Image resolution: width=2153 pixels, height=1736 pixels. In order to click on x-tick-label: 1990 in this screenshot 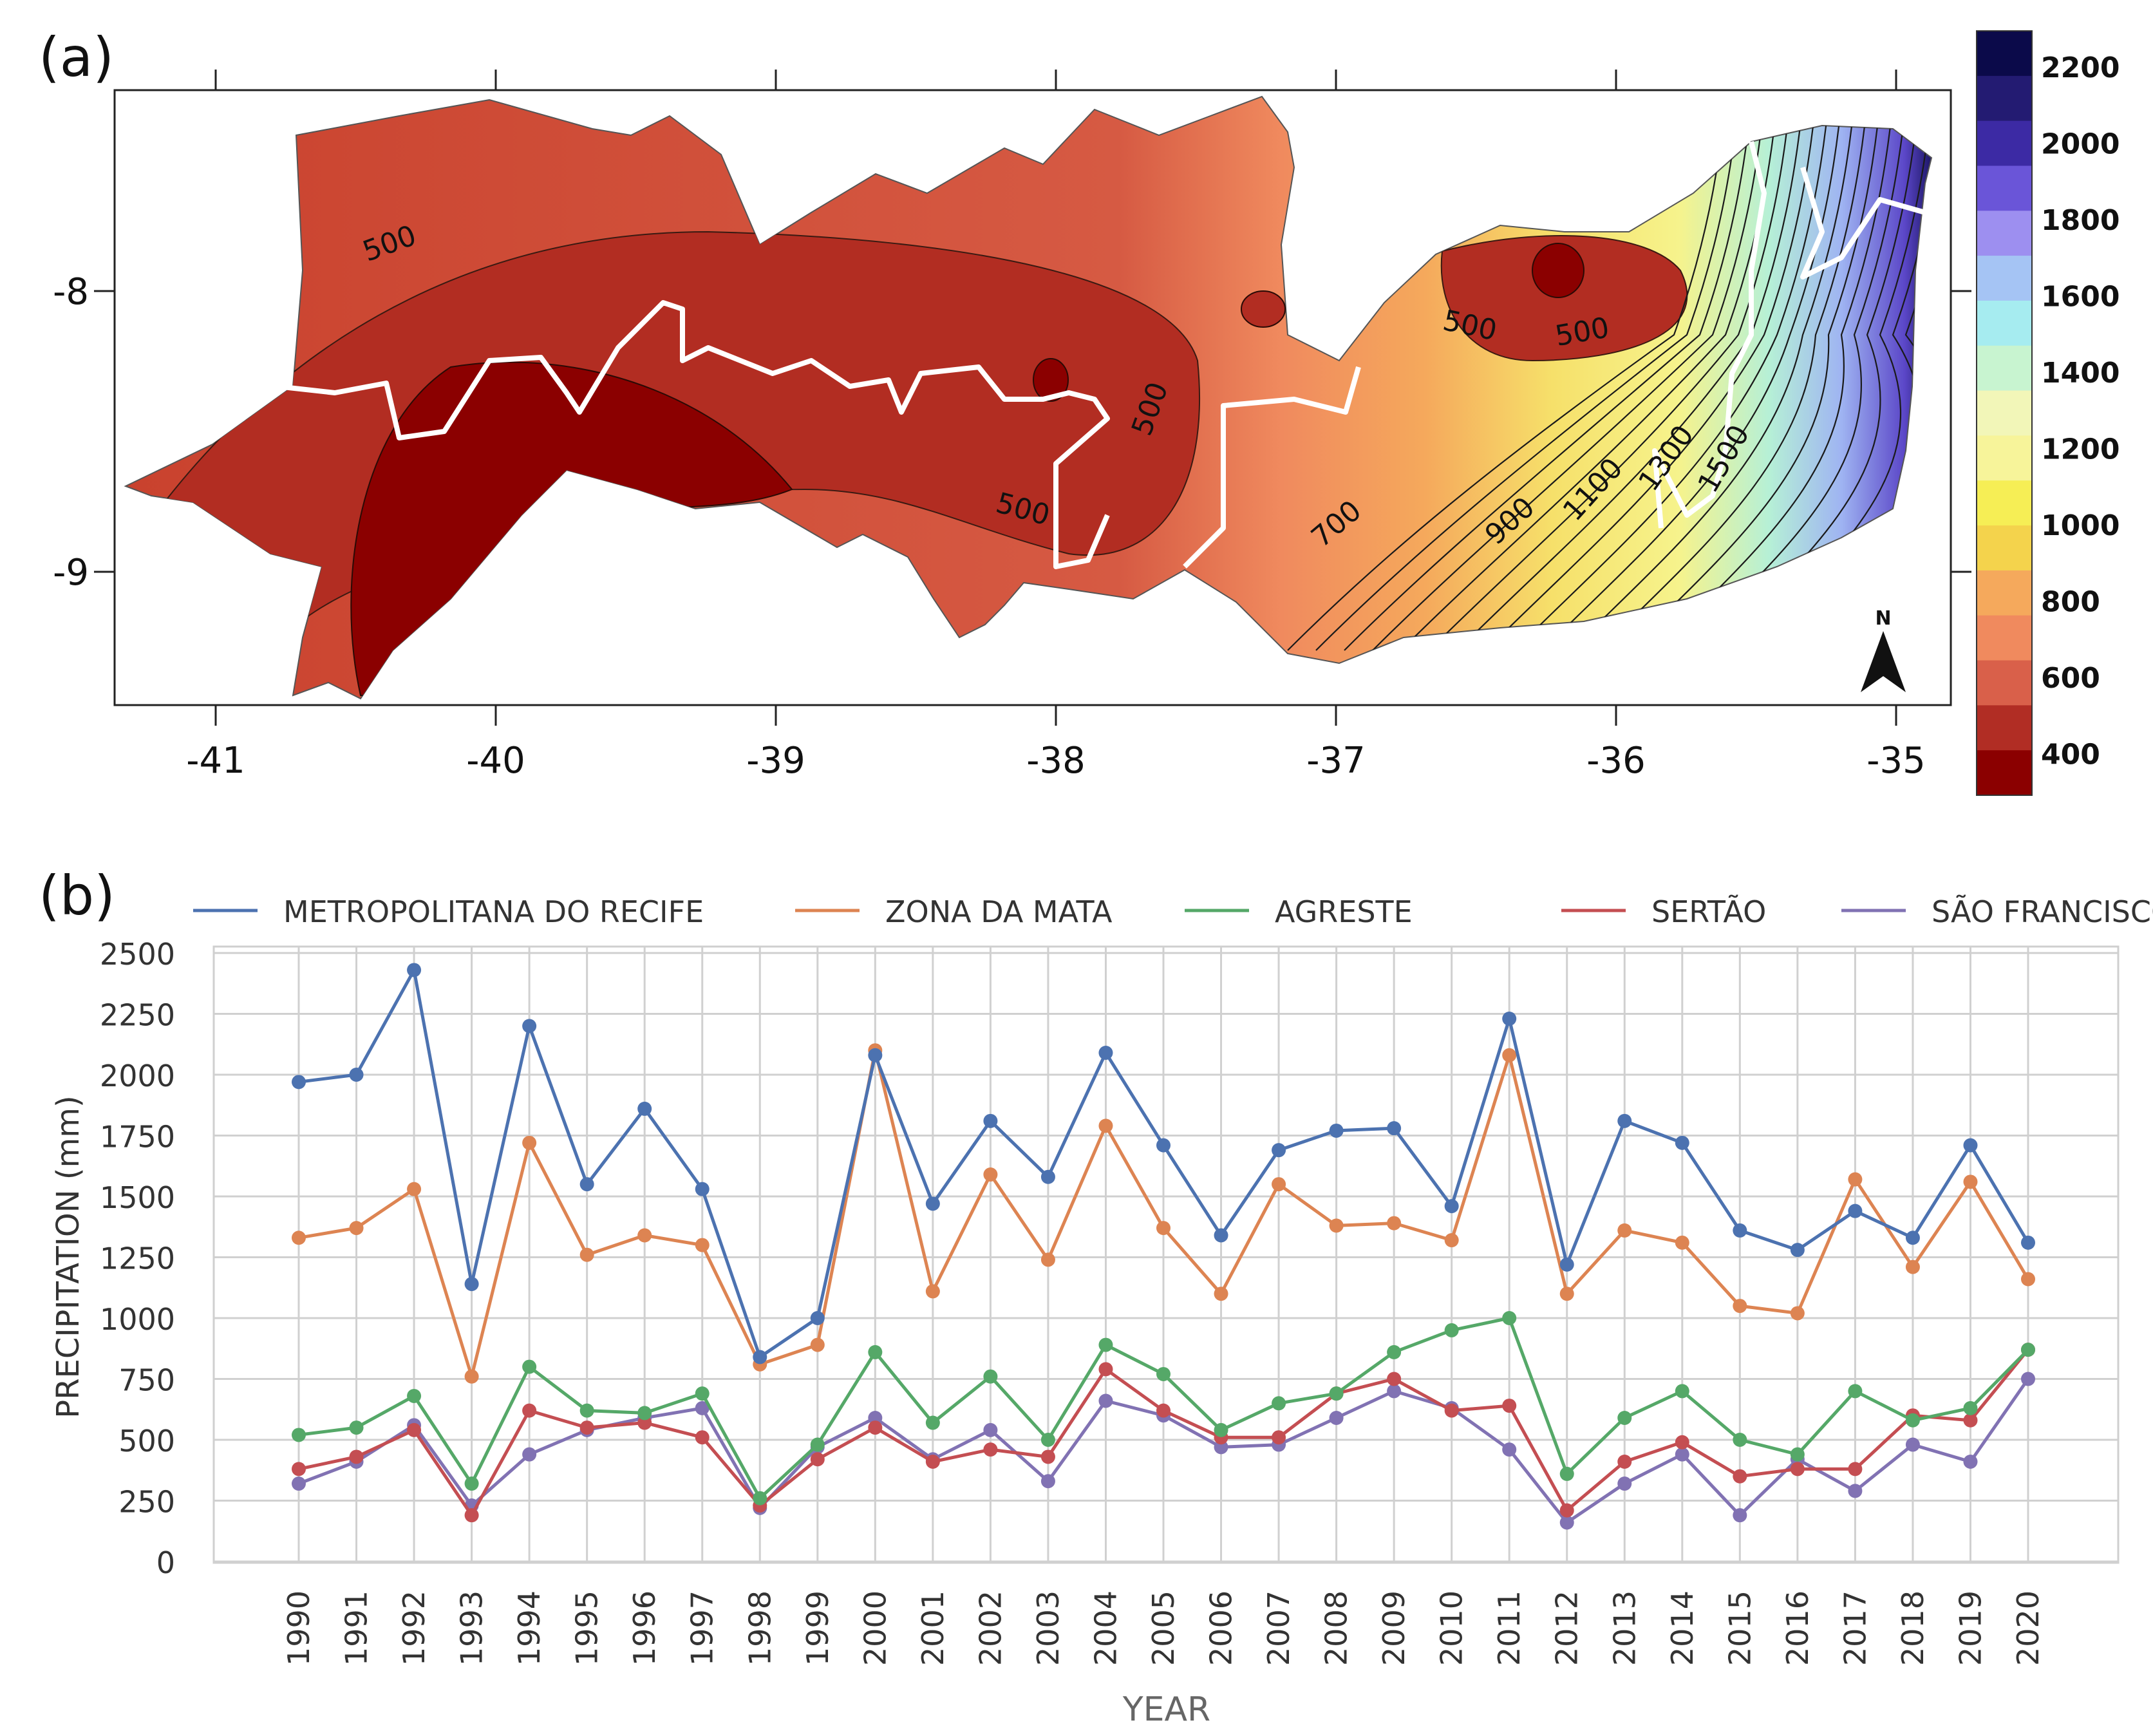, I will do `click(298, 1628)`.